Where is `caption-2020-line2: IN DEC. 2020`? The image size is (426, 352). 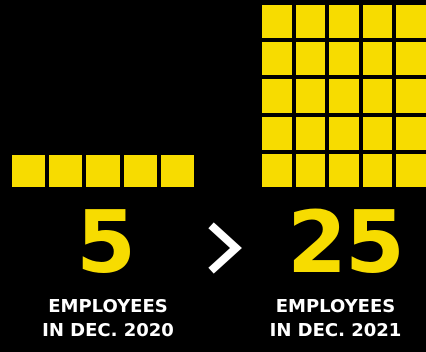
caption-2020-line2: IN DEC. 2020 is located at coordinates (108, 330).